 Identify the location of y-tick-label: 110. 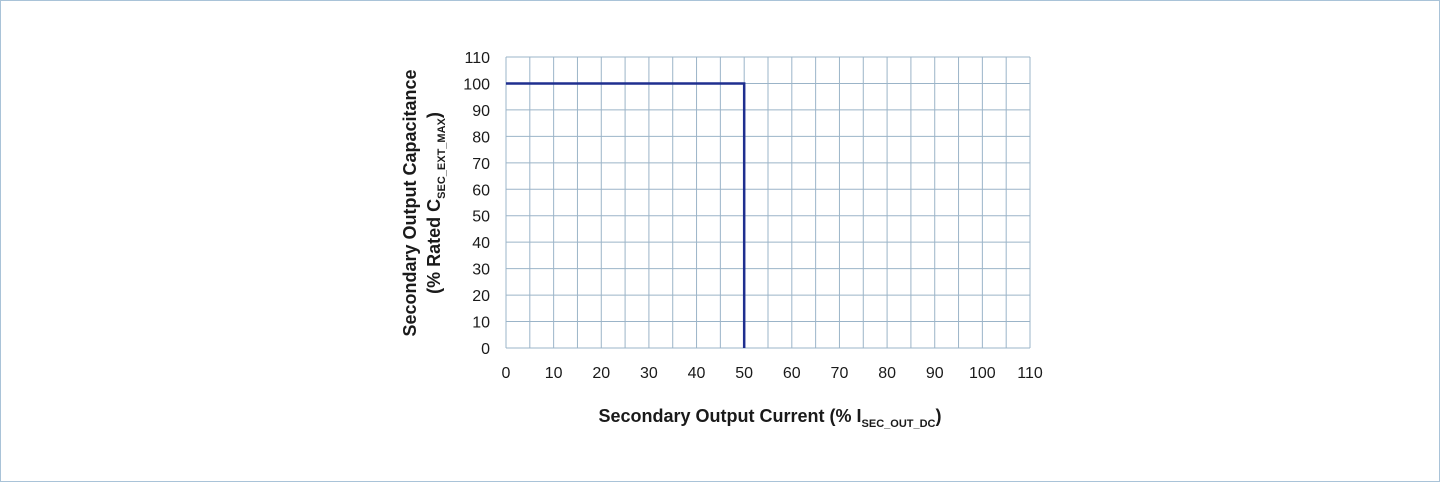
(477, 58).